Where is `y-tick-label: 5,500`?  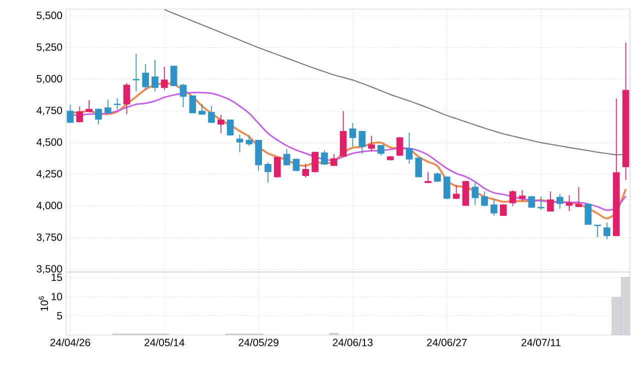 y-tick-label: 5,500 is located at coordinates (49, 16).